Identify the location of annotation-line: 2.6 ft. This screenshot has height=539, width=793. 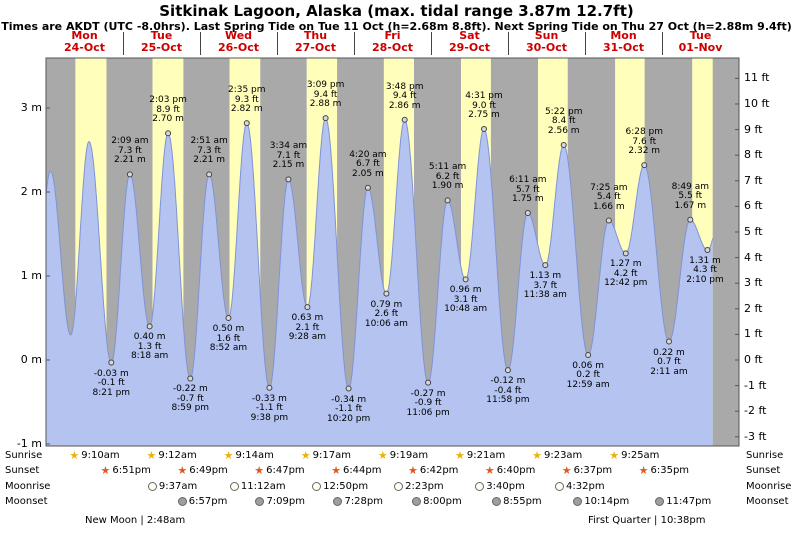
(386, 314).